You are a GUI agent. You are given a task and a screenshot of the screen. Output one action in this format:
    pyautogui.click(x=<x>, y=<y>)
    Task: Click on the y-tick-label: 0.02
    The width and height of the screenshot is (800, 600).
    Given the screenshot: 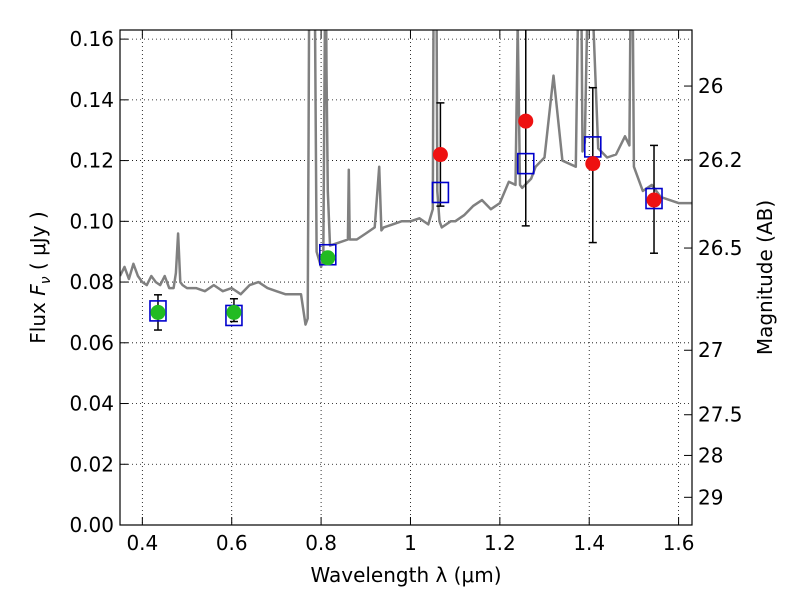 What is the action you would take?
    pyautogui.click(x=91, y=464)
    